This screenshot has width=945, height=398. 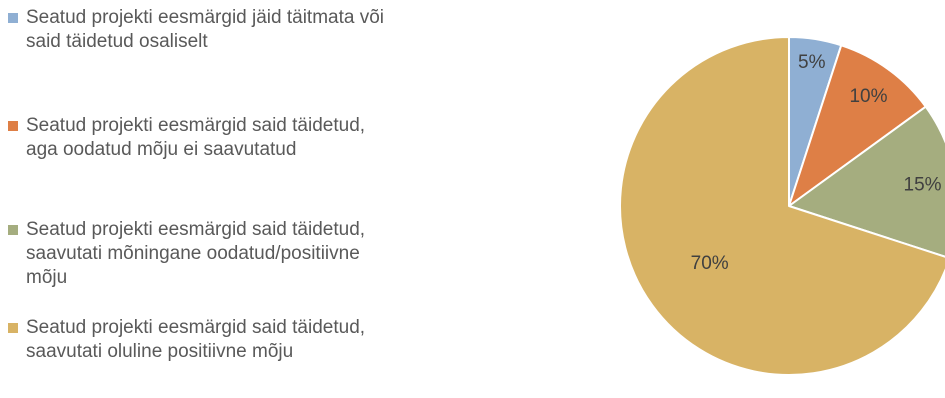 What do you see at coordinates (710, 263) in the screenshot?
I see `data-label: 70%` at bounding box center [710, 263].